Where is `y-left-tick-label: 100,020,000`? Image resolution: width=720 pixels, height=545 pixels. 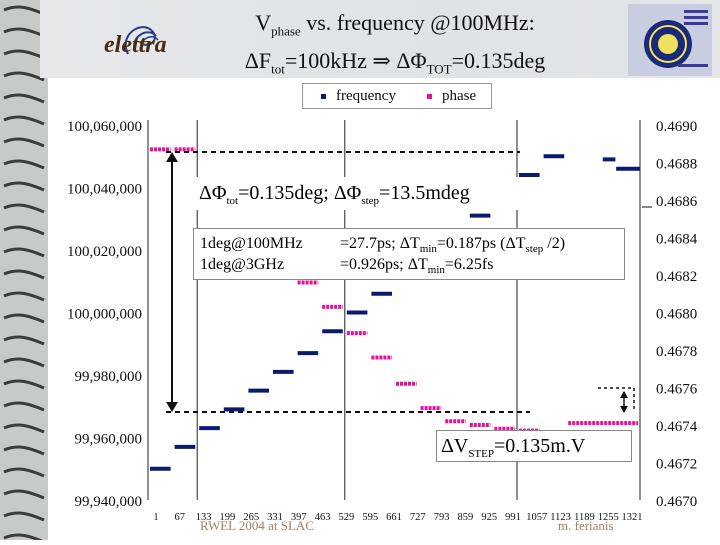
y-left-tick-label: 100,020,000 is located at coordinates (104, 252).